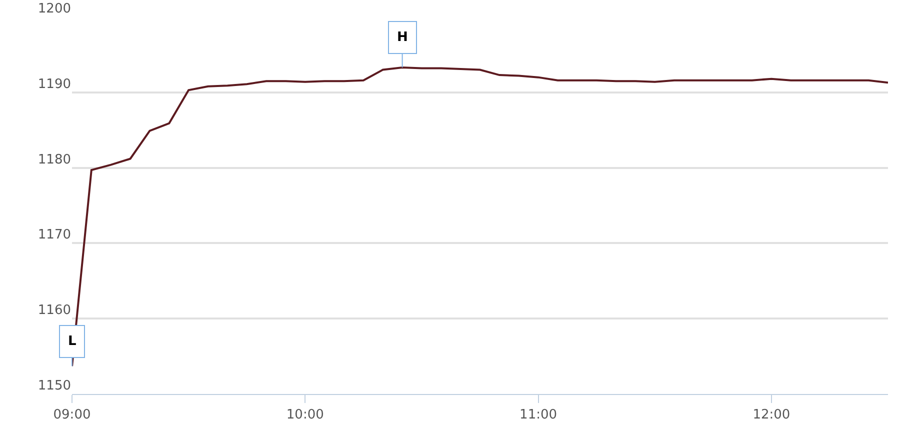 This screenshot has width=919, height=430. Describe the element at coordinates (54, 84) in the screenshot. I see `y-tick-label: 1190` at that location.